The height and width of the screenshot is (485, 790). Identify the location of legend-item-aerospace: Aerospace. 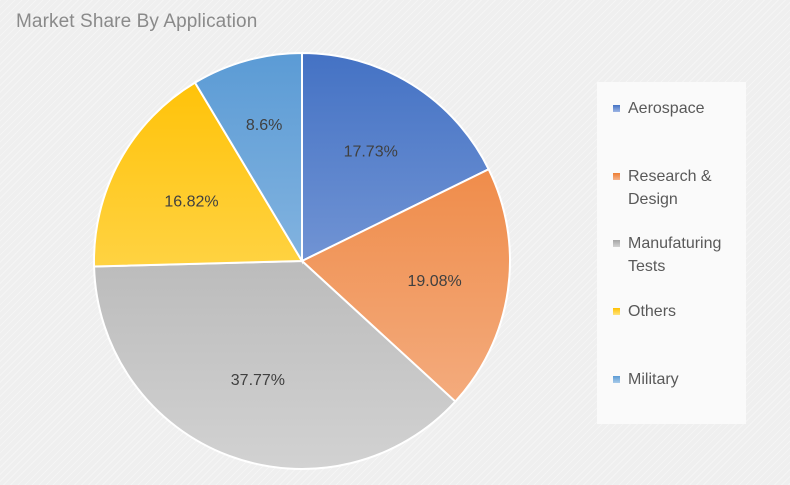
(678, 108).